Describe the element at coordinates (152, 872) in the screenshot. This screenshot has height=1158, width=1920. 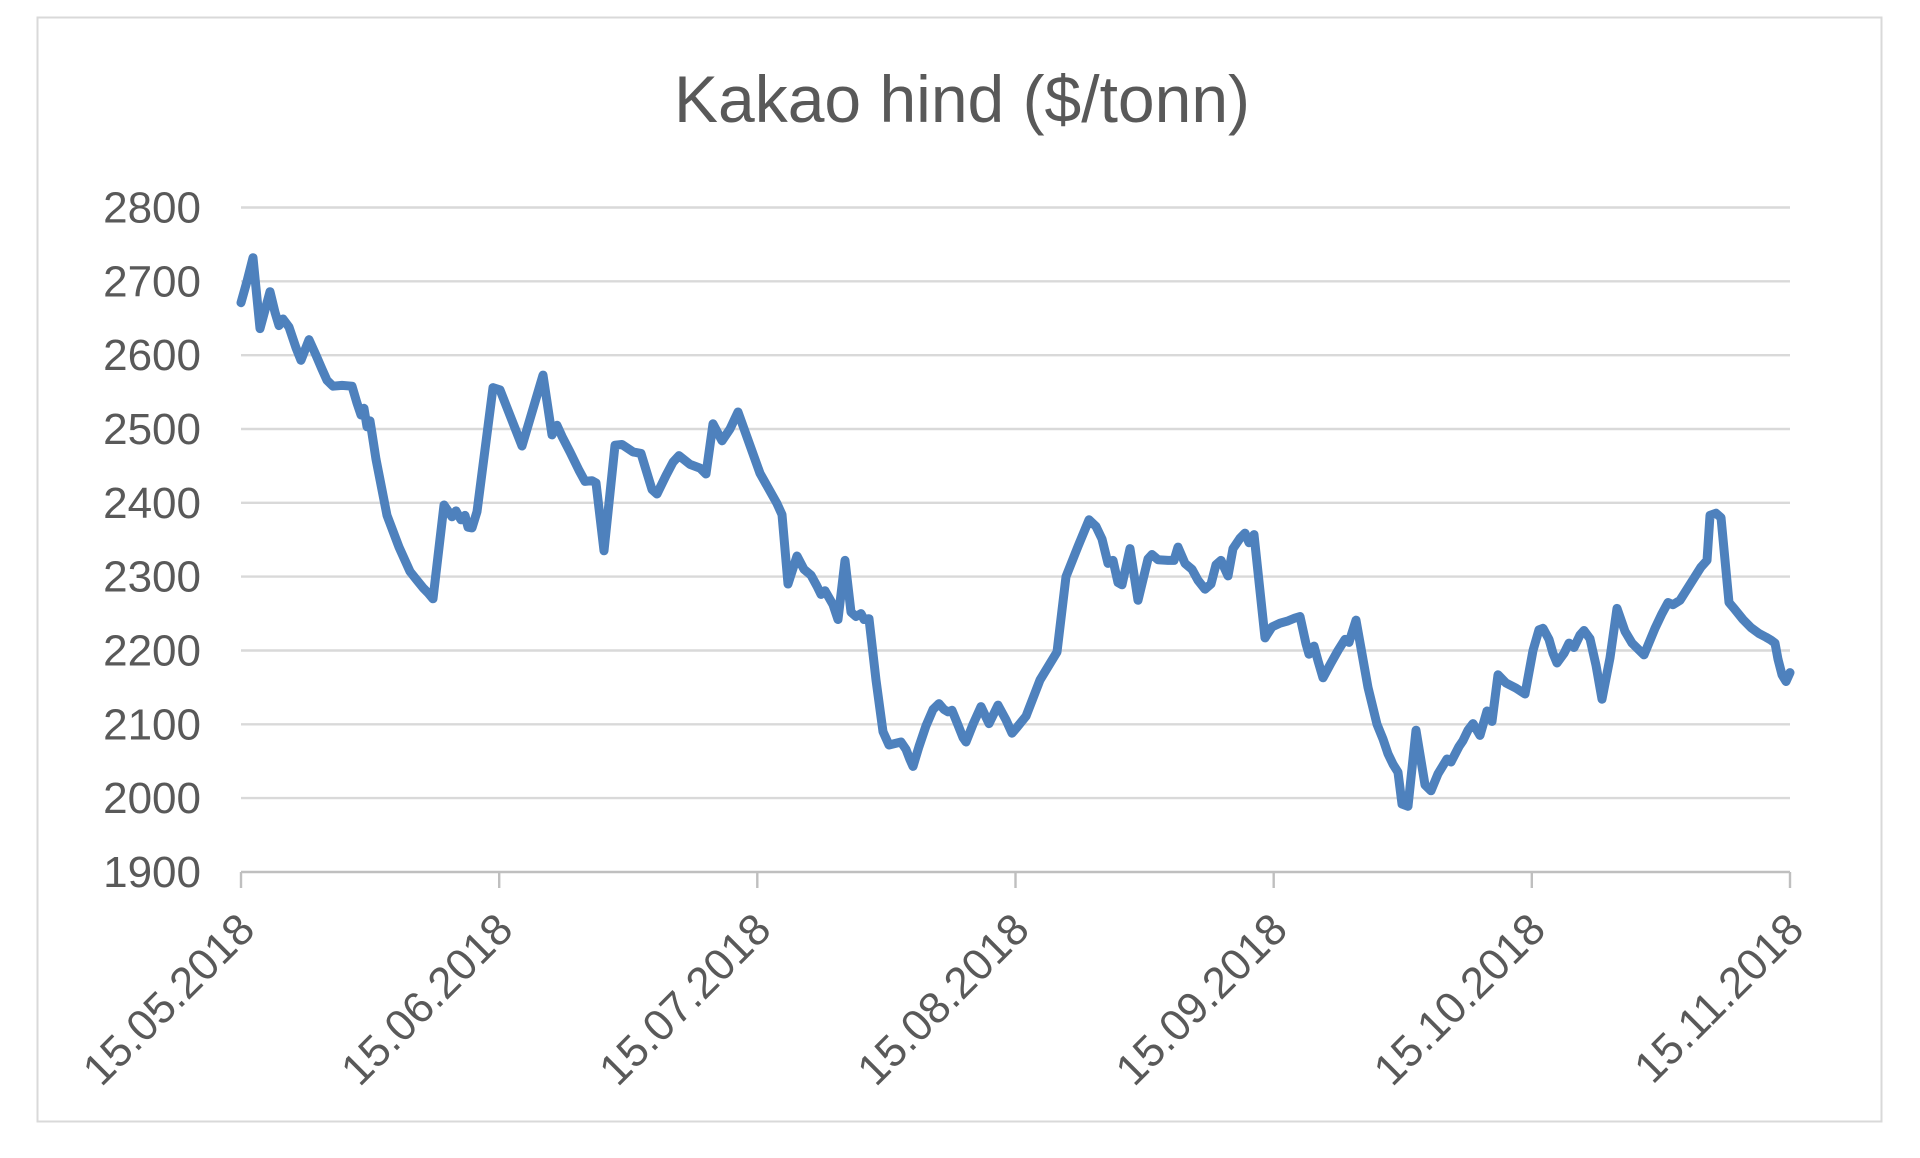
I see `svg-text: 1900` at that location.